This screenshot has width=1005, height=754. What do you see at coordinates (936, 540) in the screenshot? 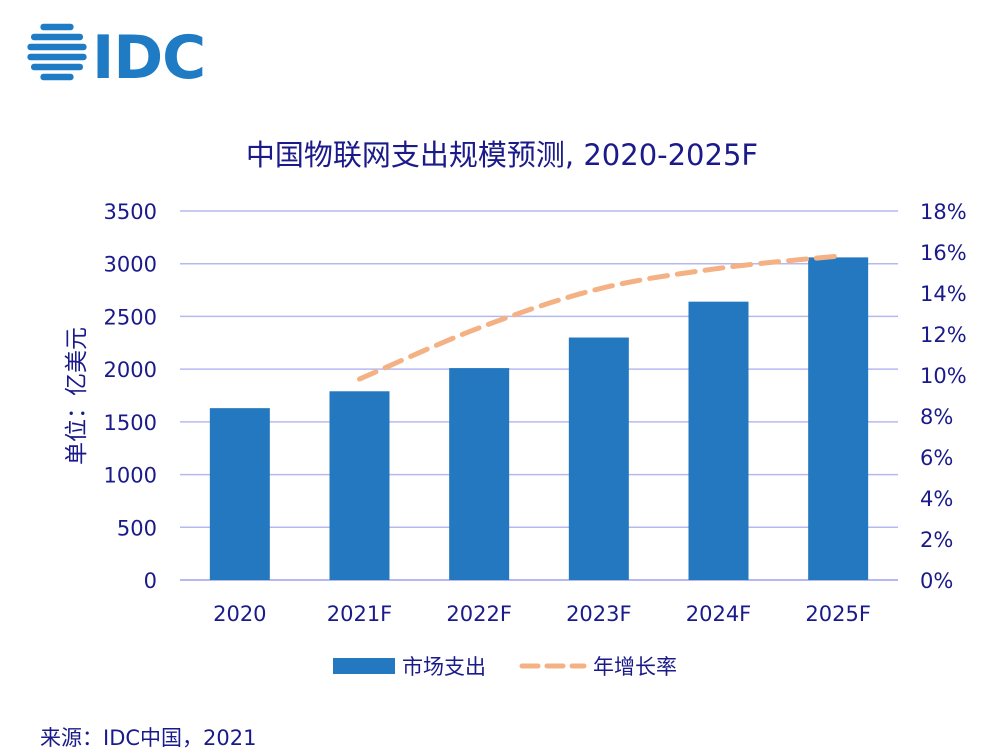
I see `y2-tick-label: 2%` at bounding box center [936, 540].